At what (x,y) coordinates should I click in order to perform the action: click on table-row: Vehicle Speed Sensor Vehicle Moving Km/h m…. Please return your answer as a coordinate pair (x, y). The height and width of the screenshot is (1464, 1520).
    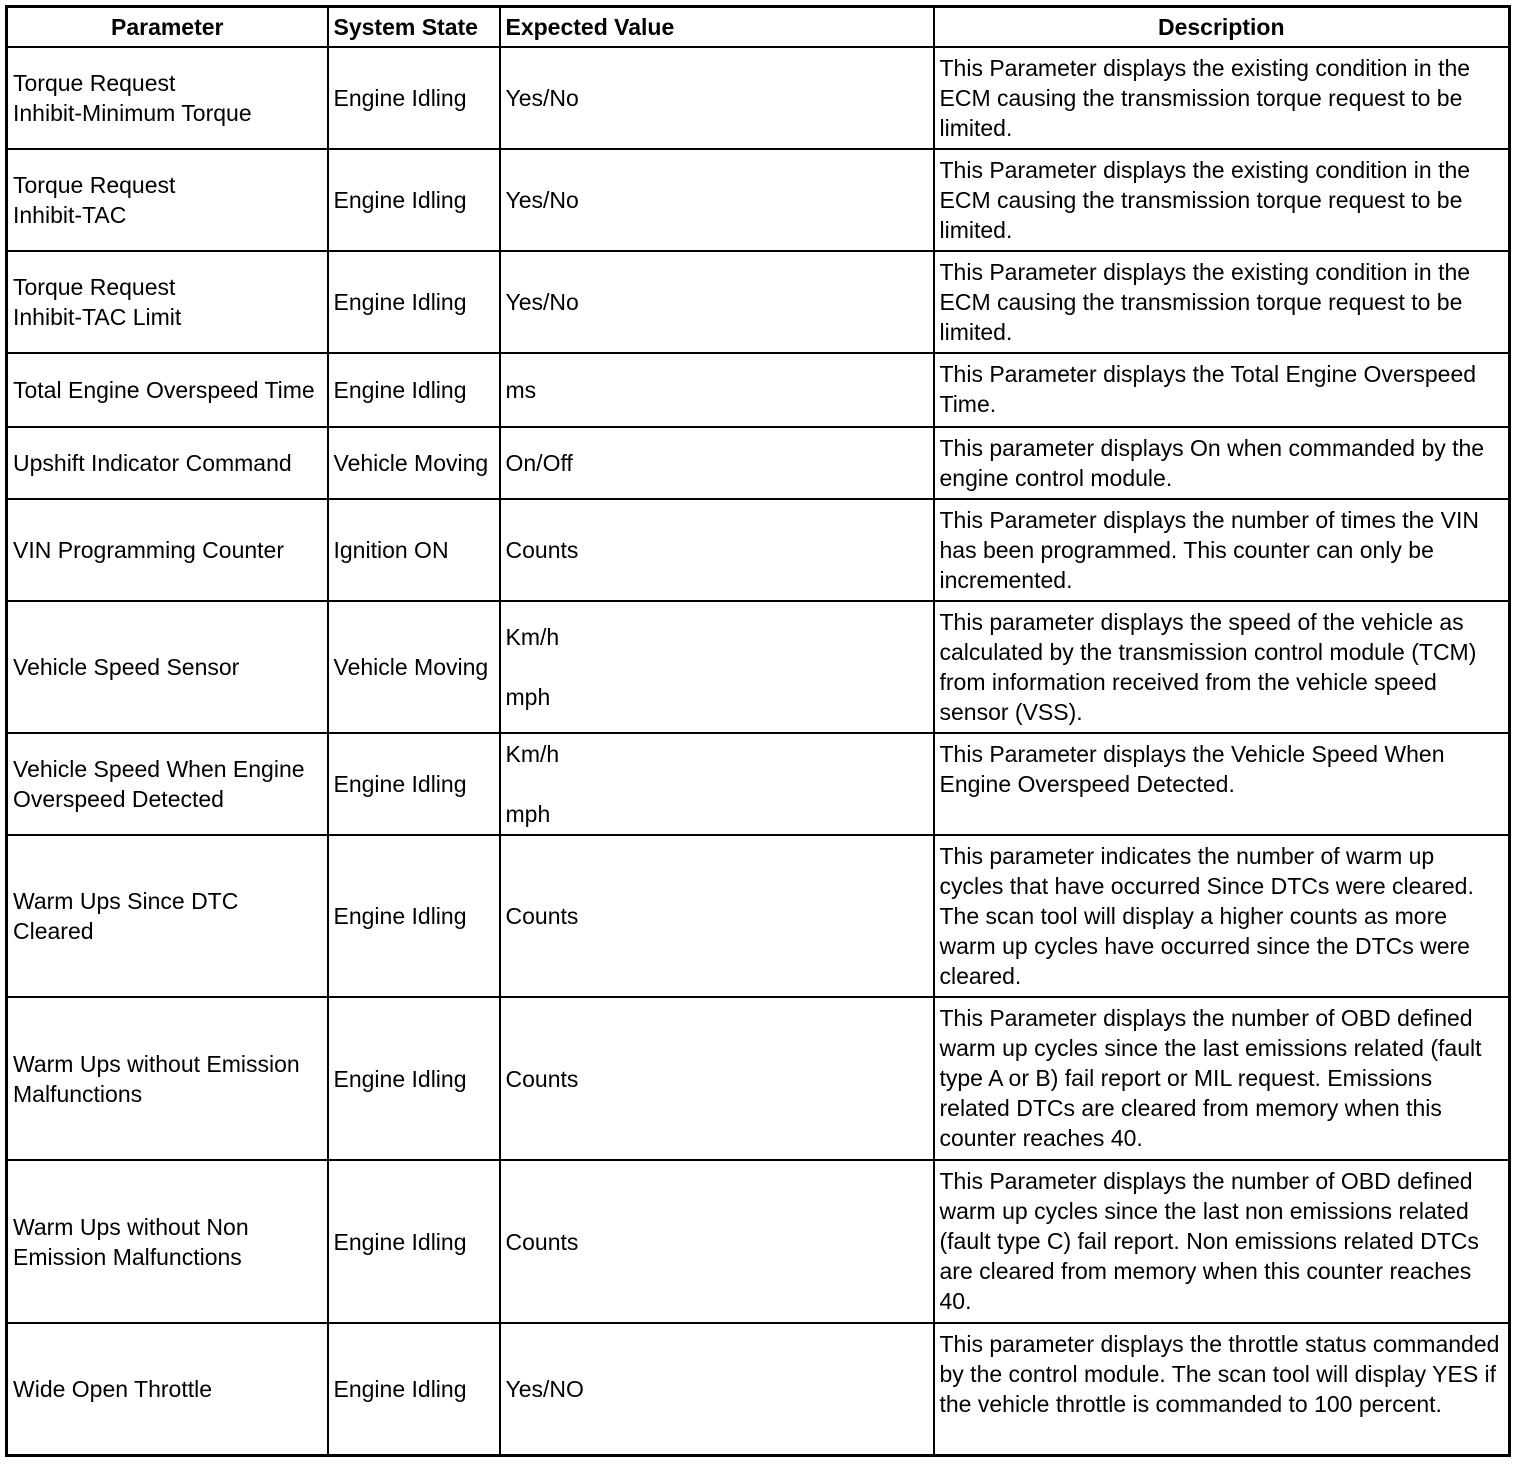
    Looking at the image, I should click on (758, 667).